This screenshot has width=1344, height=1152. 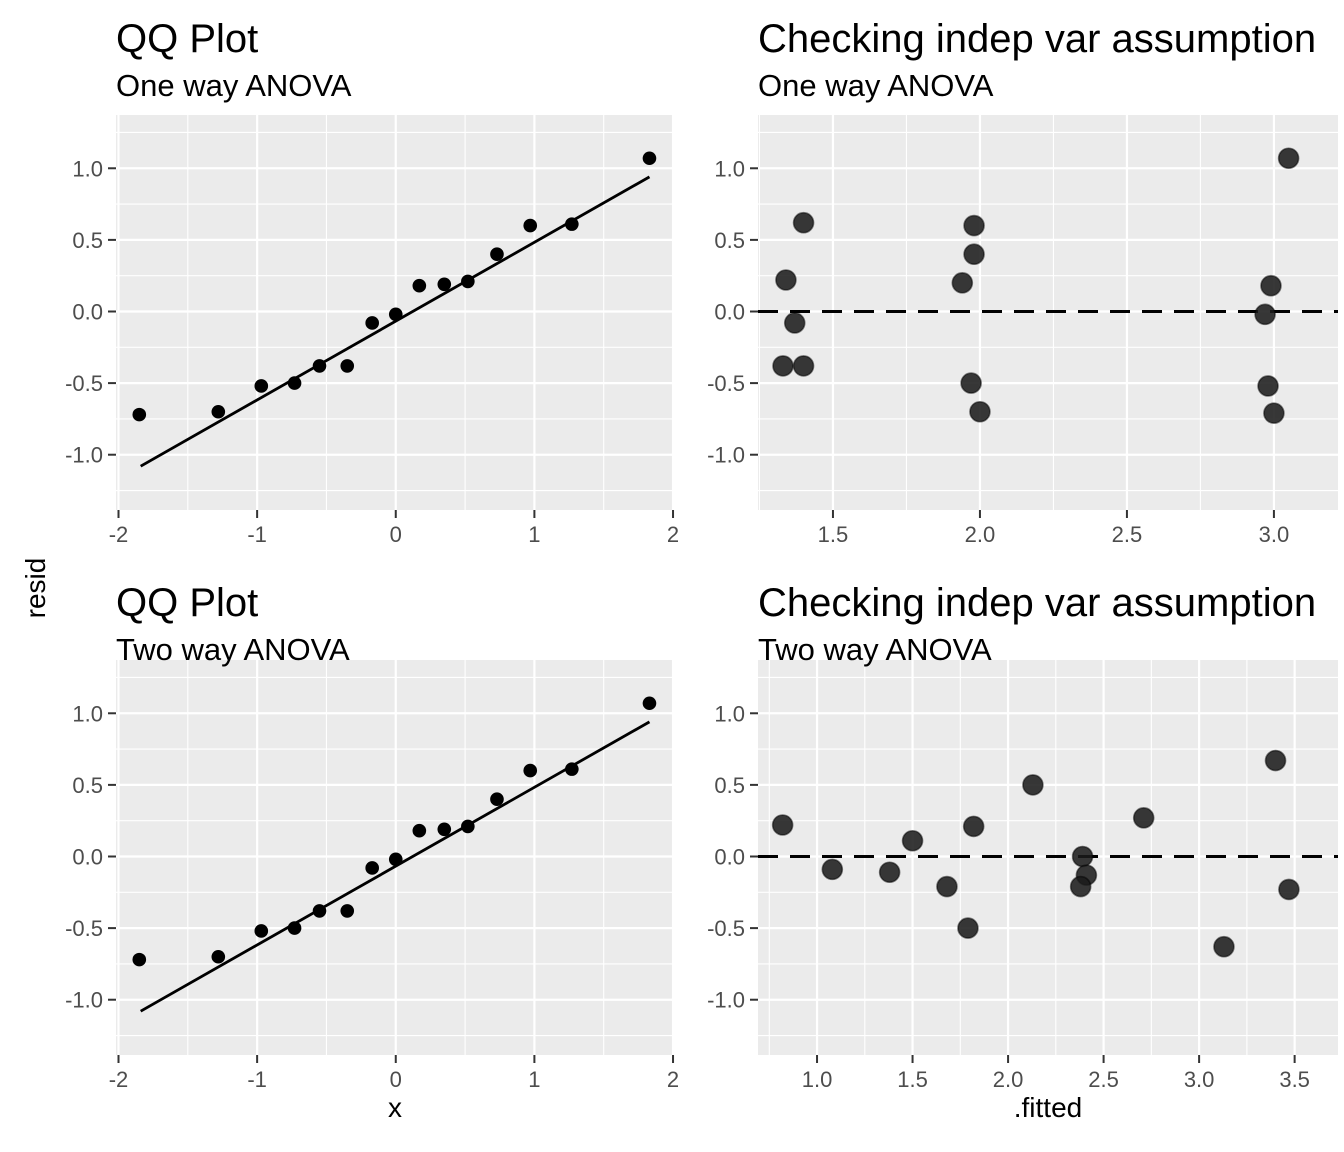 I want to click on plot-title-qq-twoway: QQ Plot, so click(x=187, y=603).